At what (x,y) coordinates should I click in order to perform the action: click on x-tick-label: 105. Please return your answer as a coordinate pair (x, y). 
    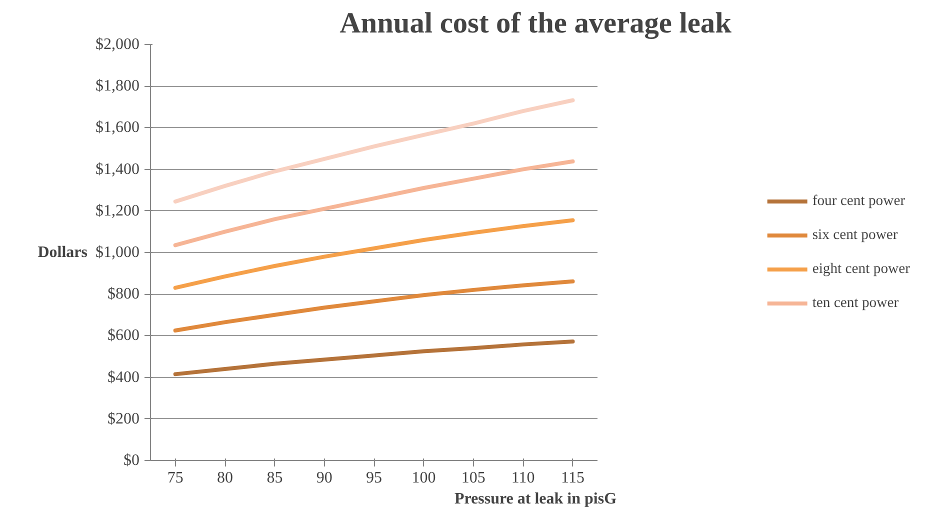
    Looking at the image, I should click on (473, 478).